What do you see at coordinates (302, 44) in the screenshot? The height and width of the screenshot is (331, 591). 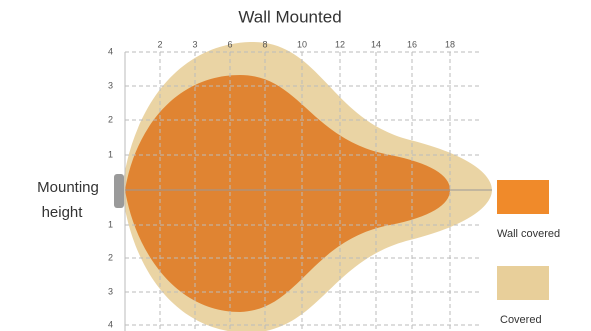 I see `top-label: 10` at bounding box center [302, 44].